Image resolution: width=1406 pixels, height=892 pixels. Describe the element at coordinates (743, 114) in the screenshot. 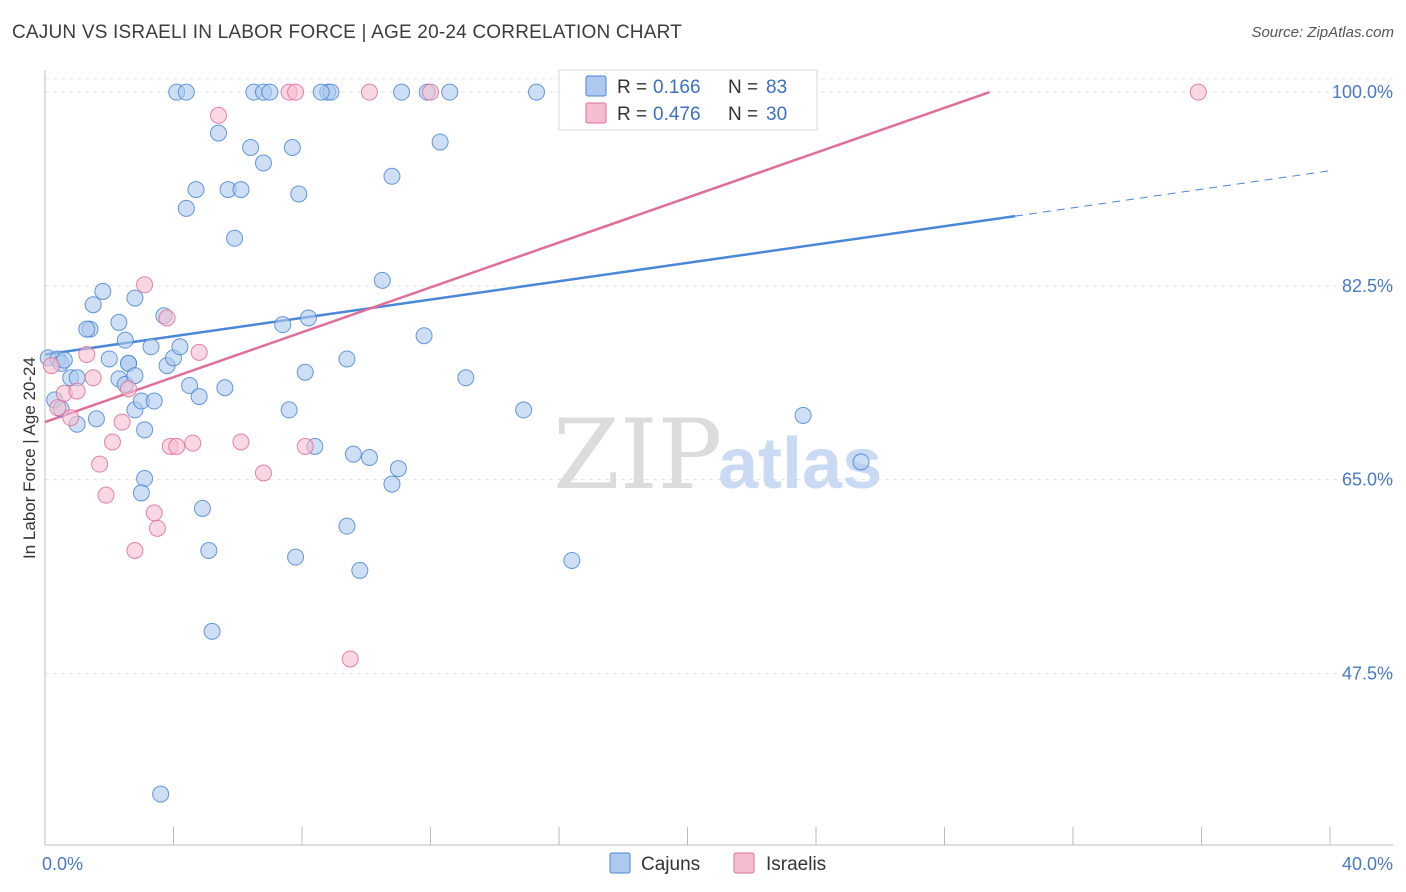

I see `legend-n-label-israelis: N =` at that location.